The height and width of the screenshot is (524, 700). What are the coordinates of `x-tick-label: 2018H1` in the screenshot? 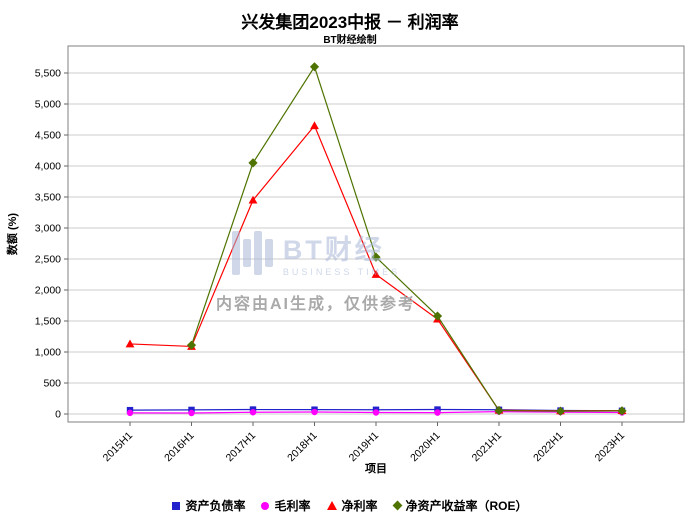 It's located at (302, 447).